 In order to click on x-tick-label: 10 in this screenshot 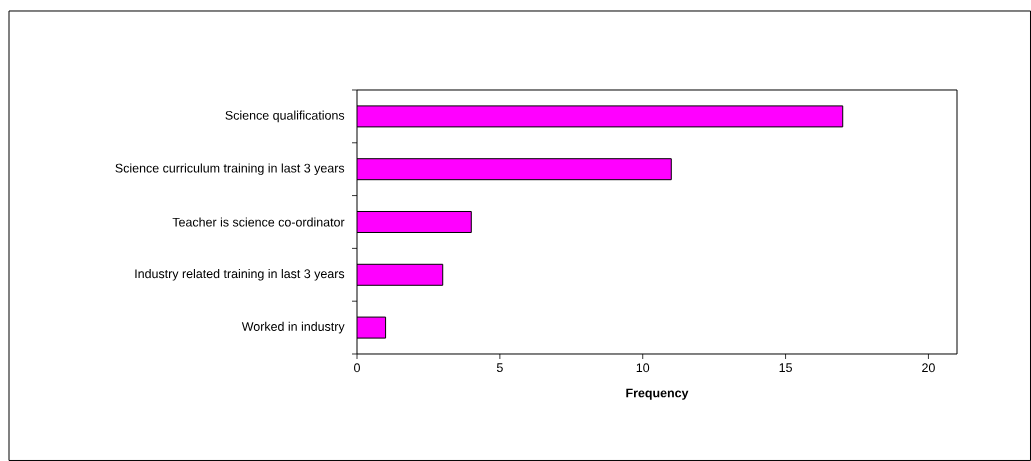, I will do `click(643, 368)`.